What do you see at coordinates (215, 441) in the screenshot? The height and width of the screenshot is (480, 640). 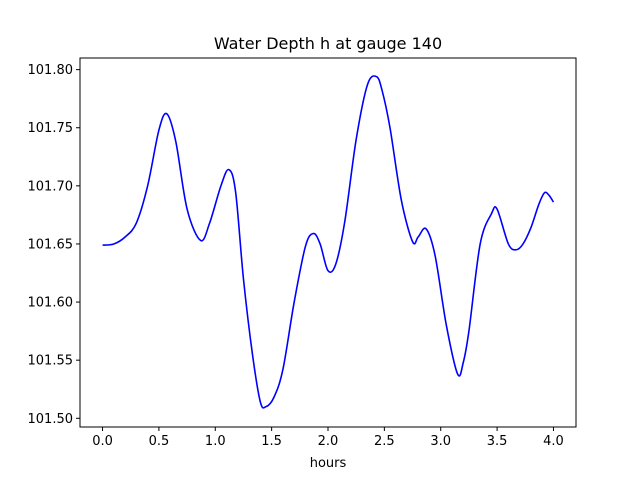 I see `x-tick-label: 1.0` at bounding box center [215, 441].